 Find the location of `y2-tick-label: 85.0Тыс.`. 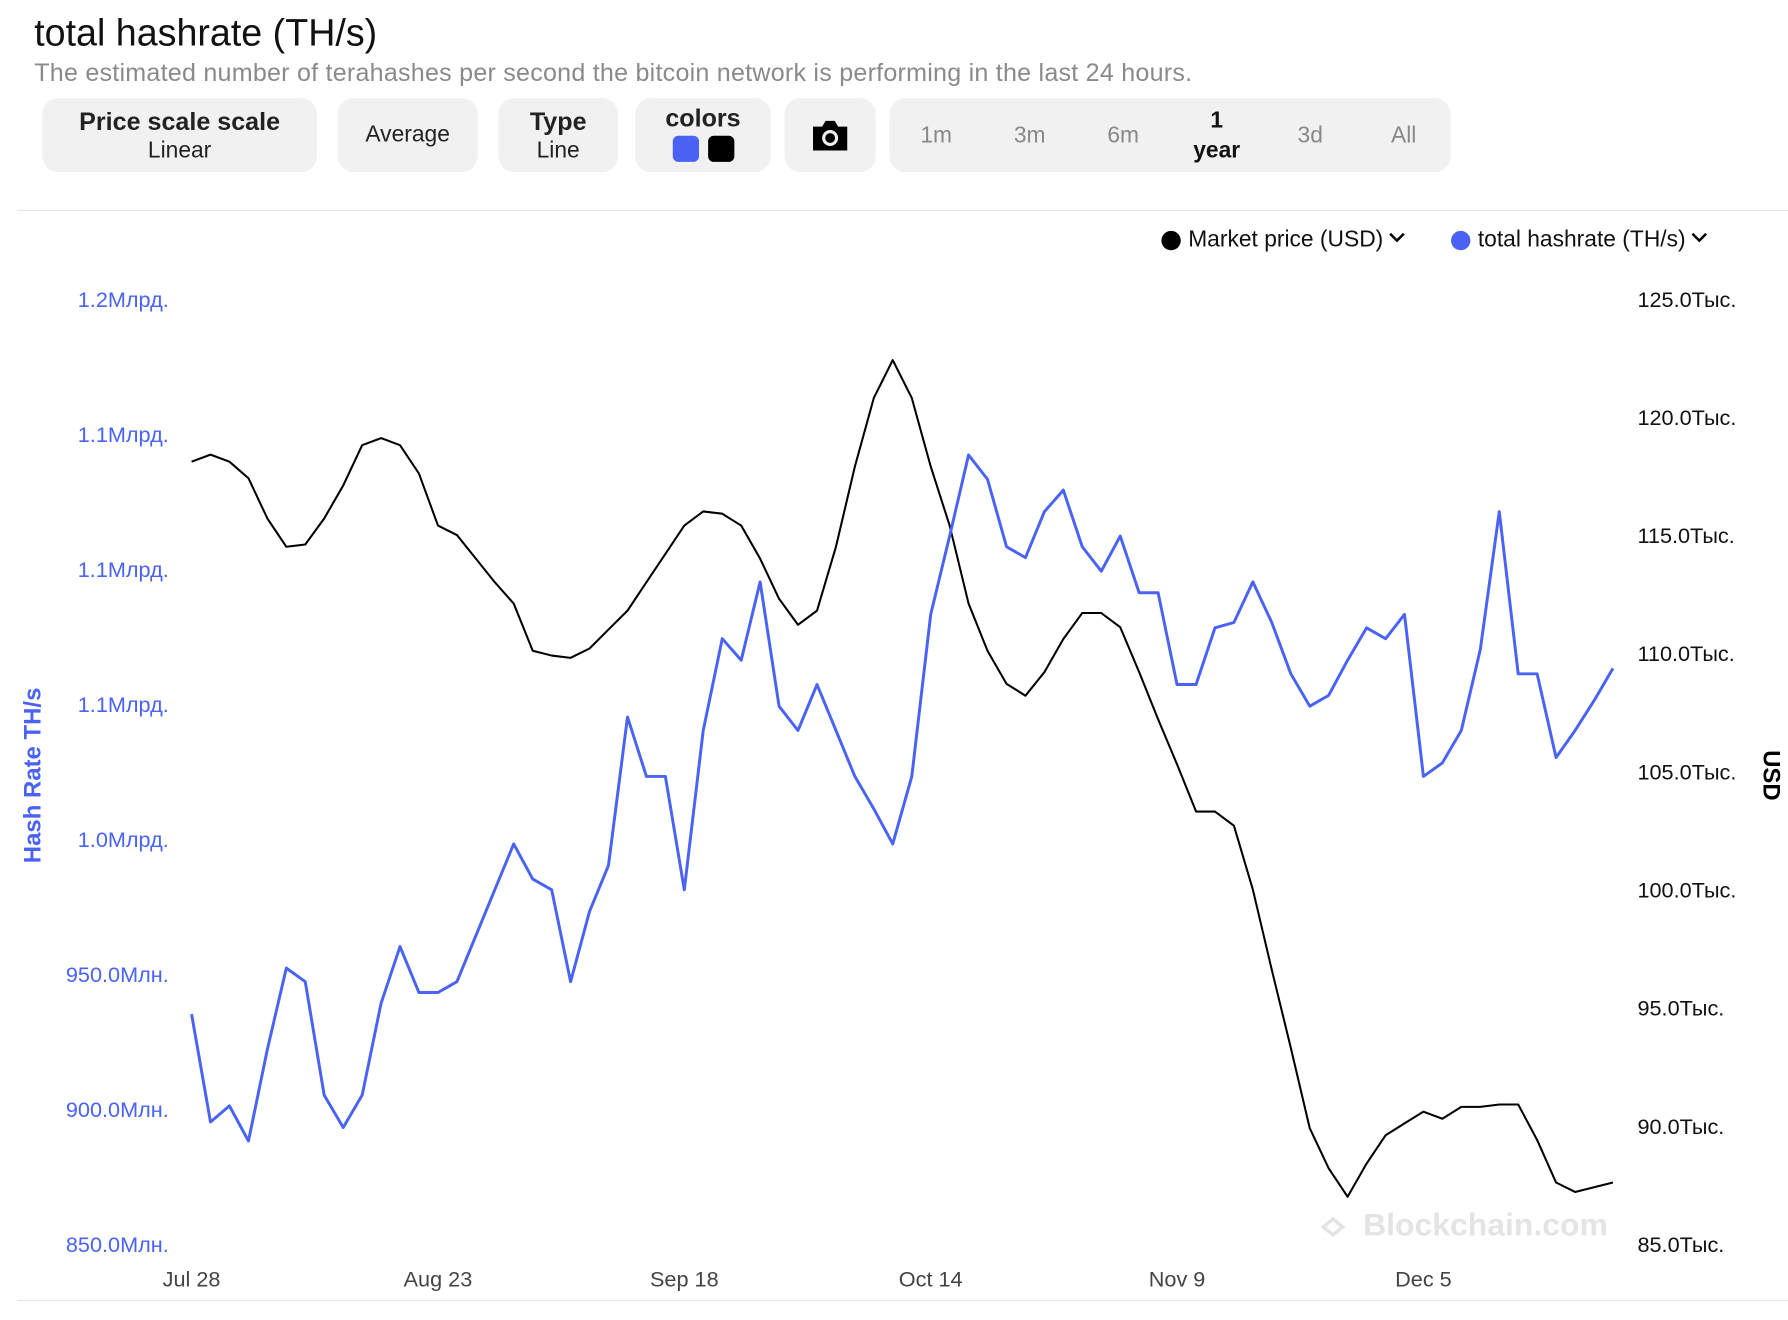

y2-tick-label: 85.0Тыс. is located at coordinates (1680, 1244).